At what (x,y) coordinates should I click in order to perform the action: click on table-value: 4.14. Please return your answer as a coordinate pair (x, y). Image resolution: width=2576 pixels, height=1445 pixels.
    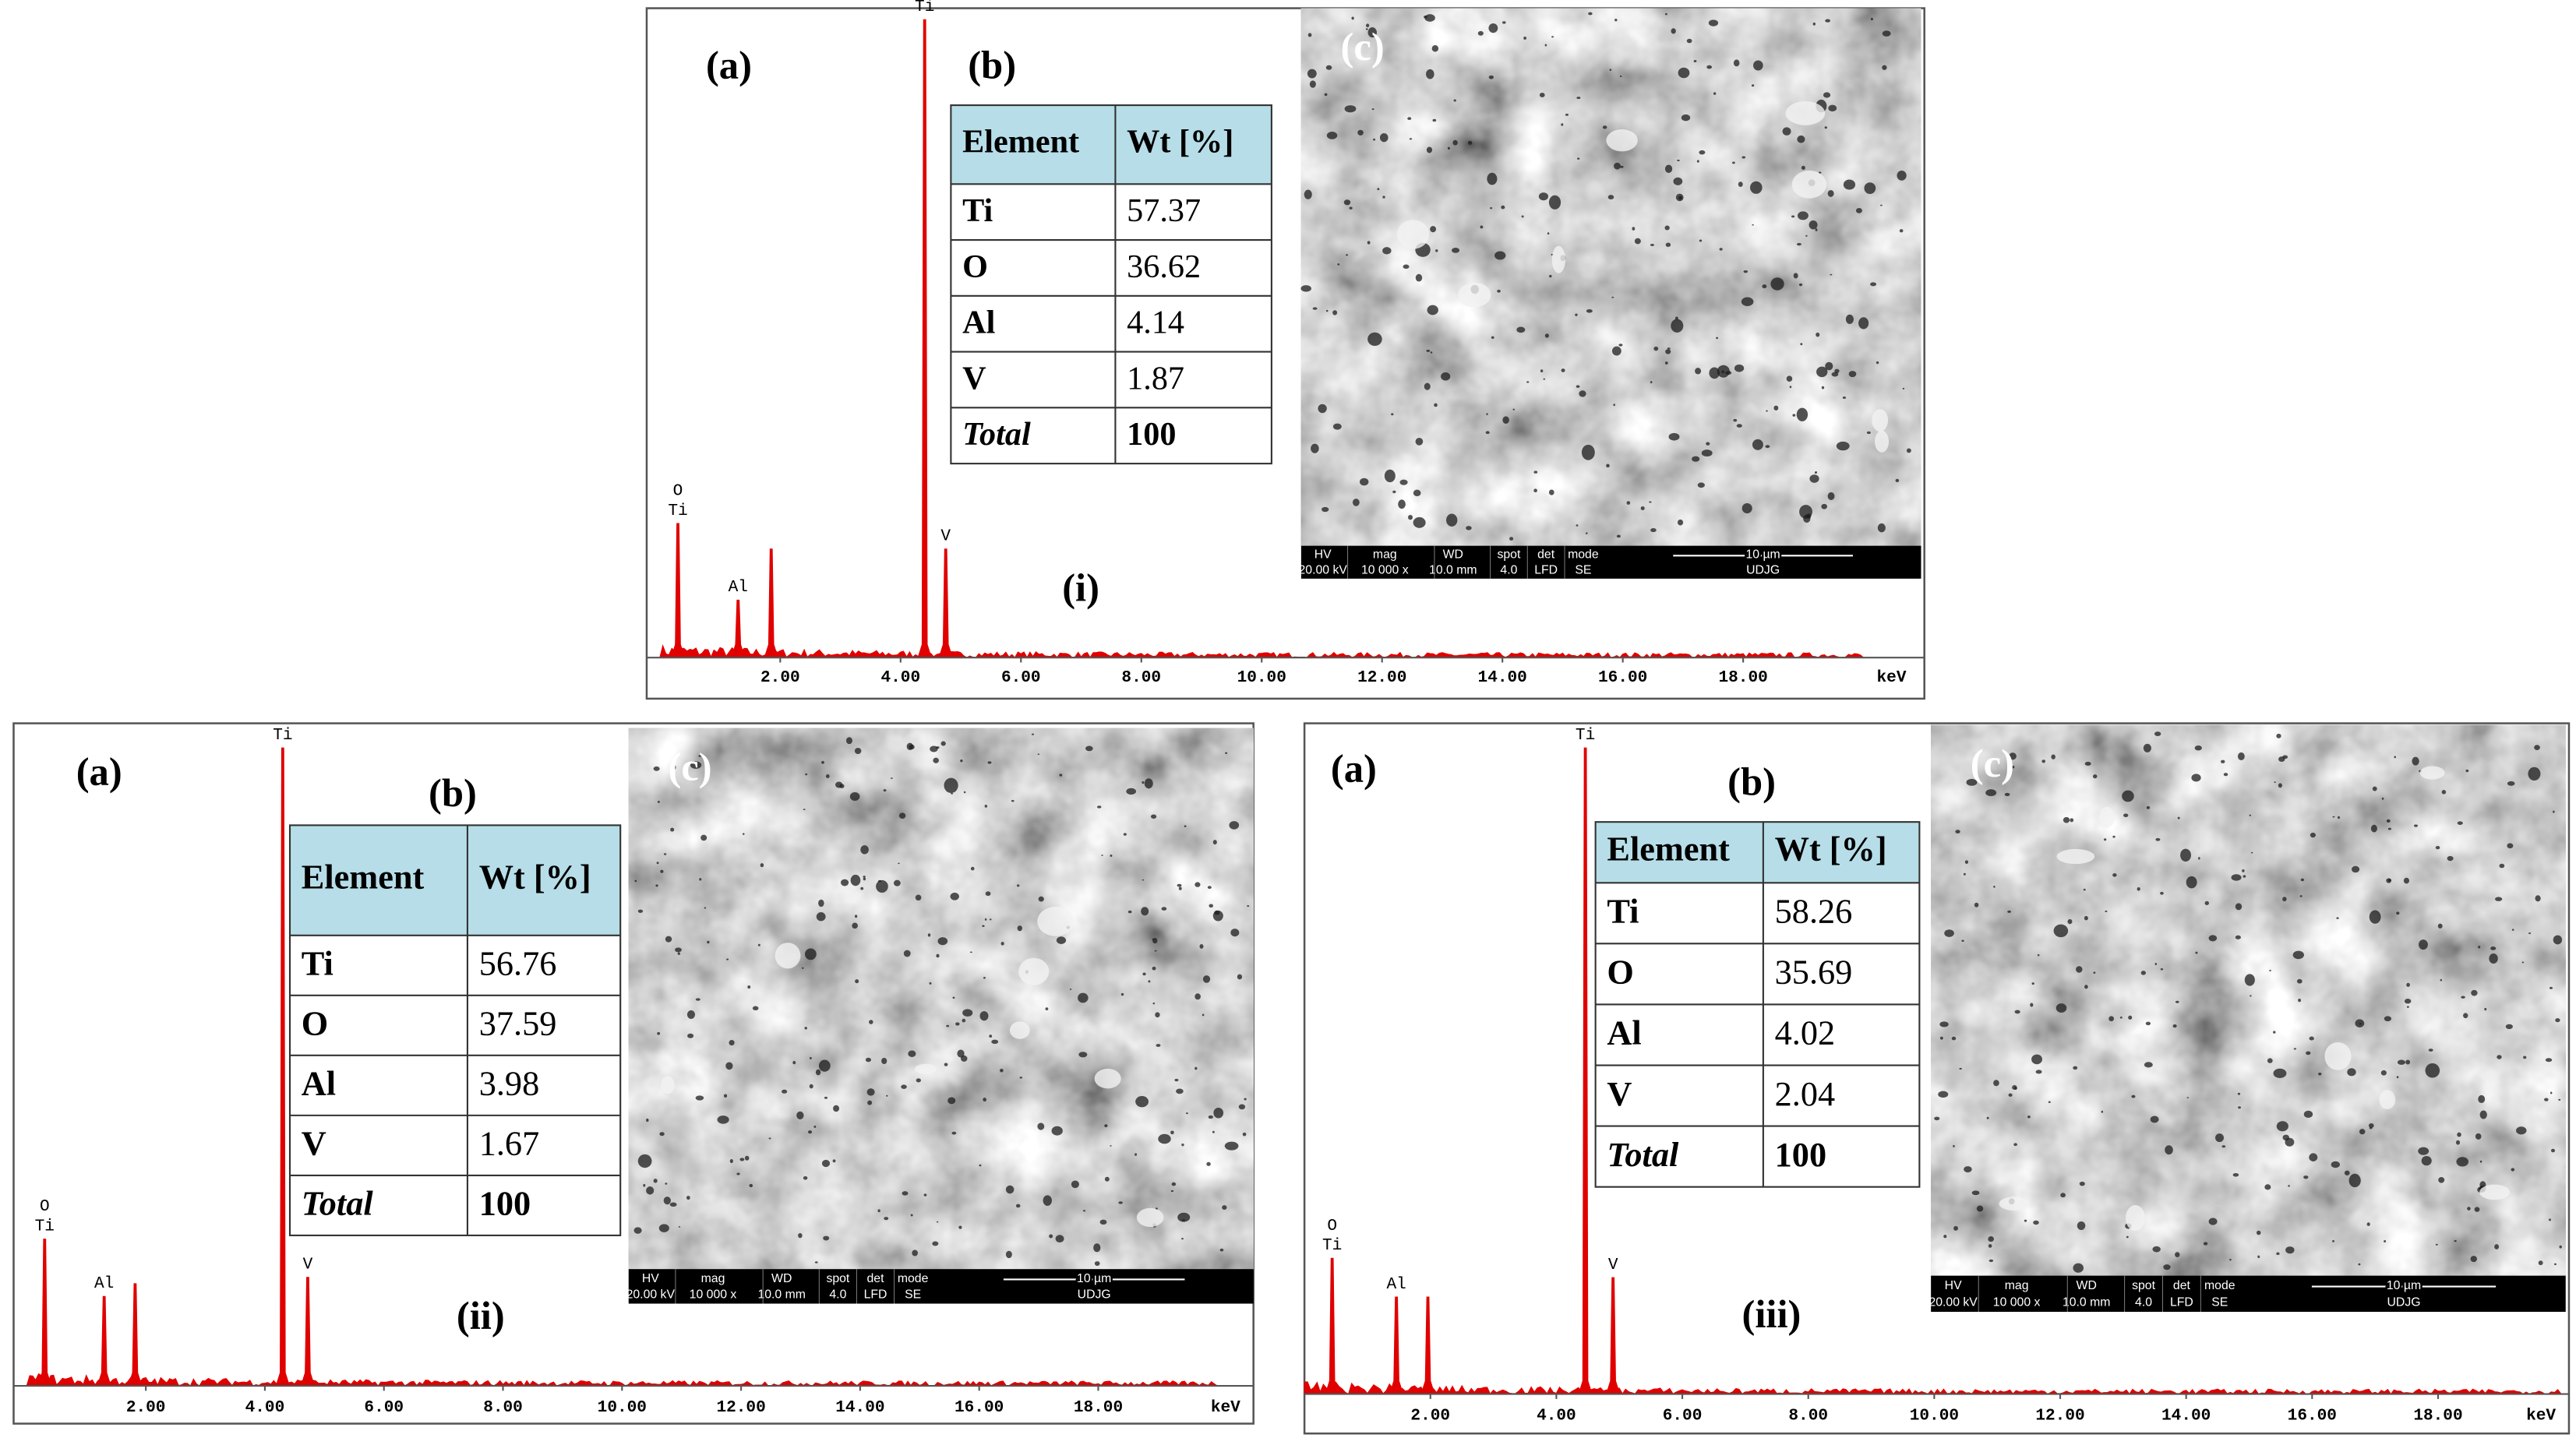
    Looking at the image, I should click on (1155, 323).